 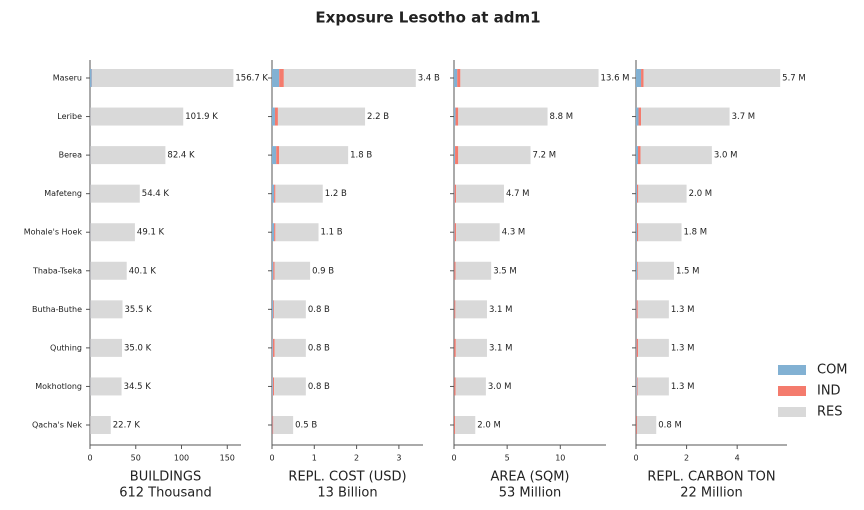 What do you see at coordinates (151, 233) in the screenshot?
I see `total-label: 49.1 K` at bounding box center [151, 233].